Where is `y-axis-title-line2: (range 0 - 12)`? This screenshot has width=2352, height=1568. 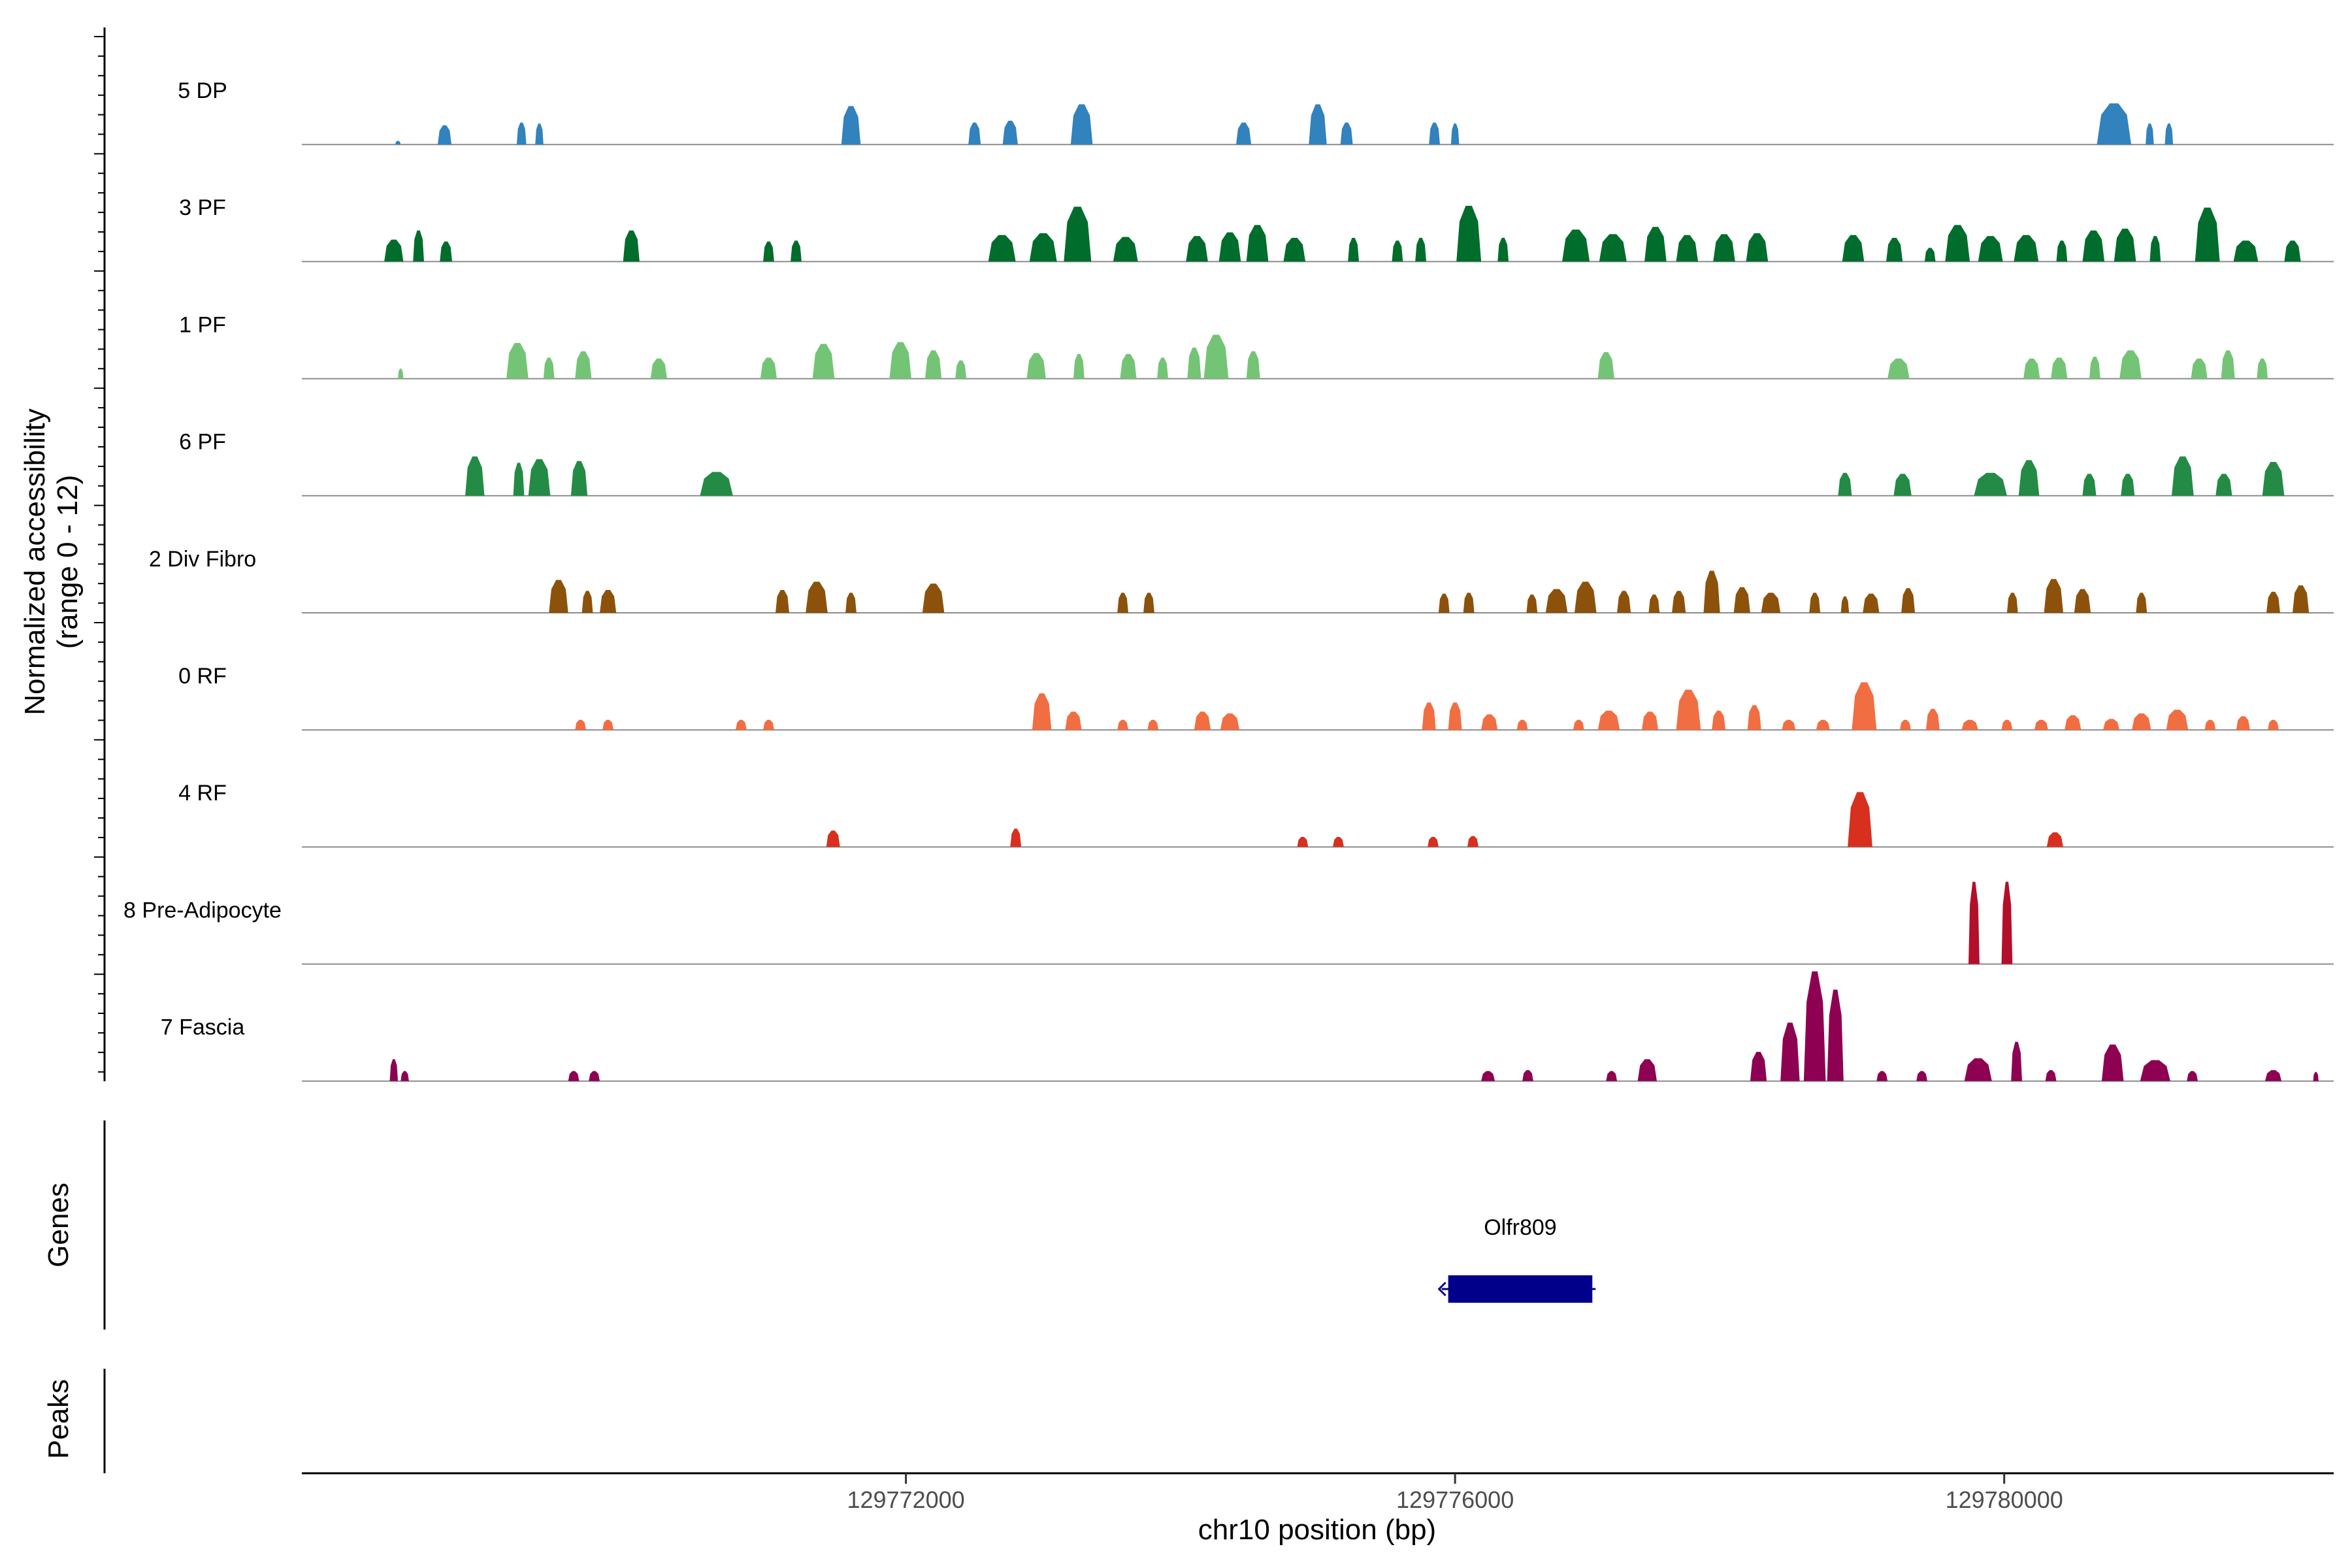
y-axis-title-line2: (range 0 - 12) is located at coordinates (68, 562).